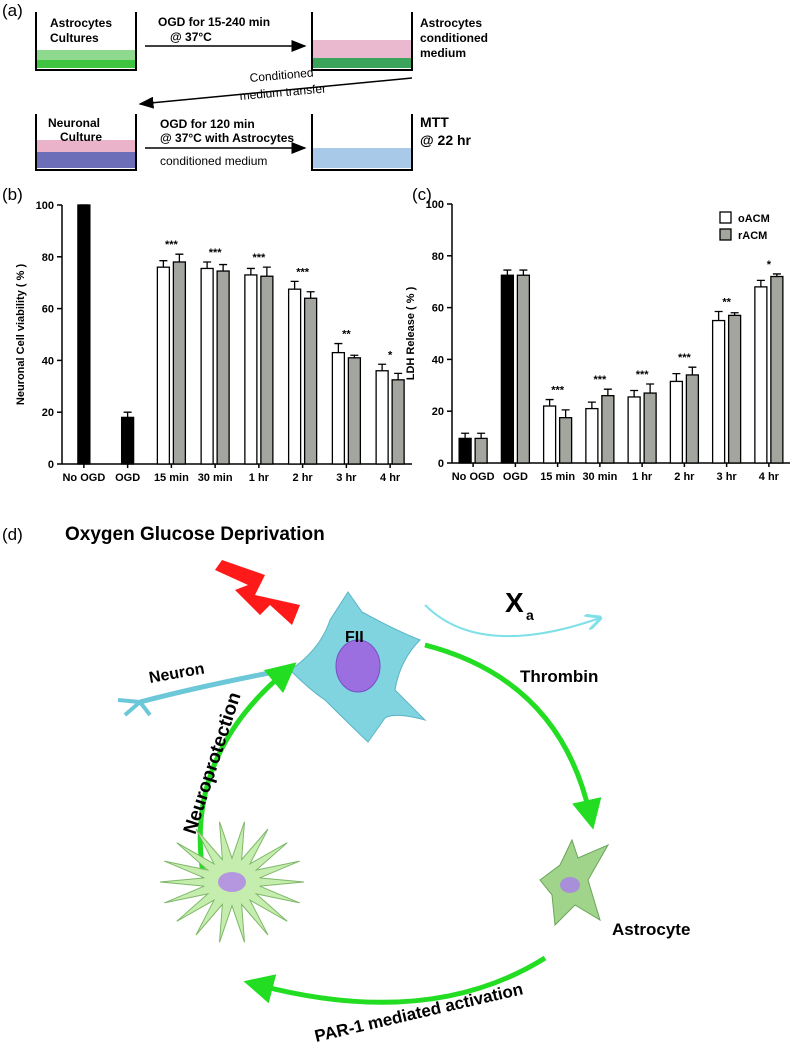 Image resolution: width=794 pixels, height=1050 pixels. What do you see at coordinates (362, 142) in the screenshot?
I see `dish` at bounding box center [362, 142].